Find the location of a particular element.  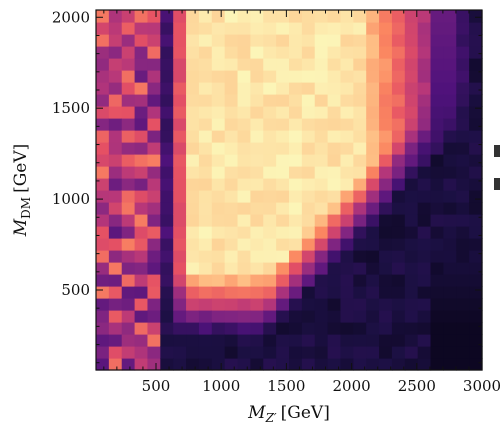

y-tick-label: 2000 is located at coordinates (71, 17).